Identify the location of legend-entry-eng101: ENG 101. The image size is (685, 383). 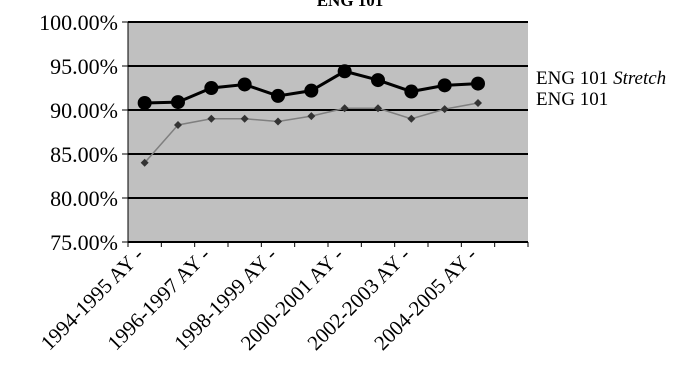
(572, 100).